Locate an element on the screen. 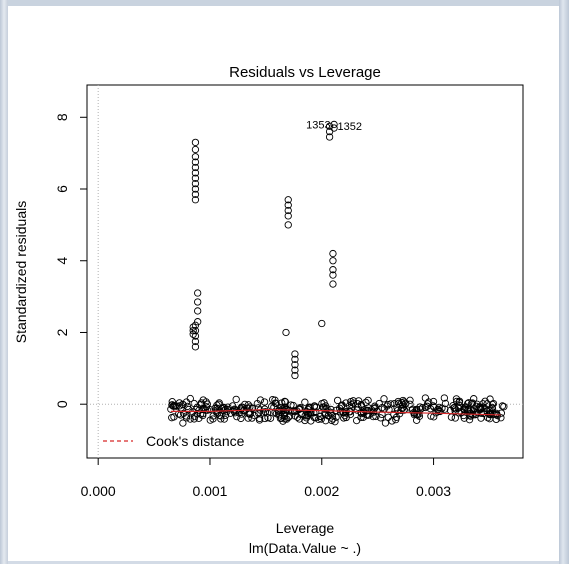 The width and height of the screenshot is (569, 564). chart-subtitle: lm(Data.Value ~ .) is located at coordinates (305, 548).